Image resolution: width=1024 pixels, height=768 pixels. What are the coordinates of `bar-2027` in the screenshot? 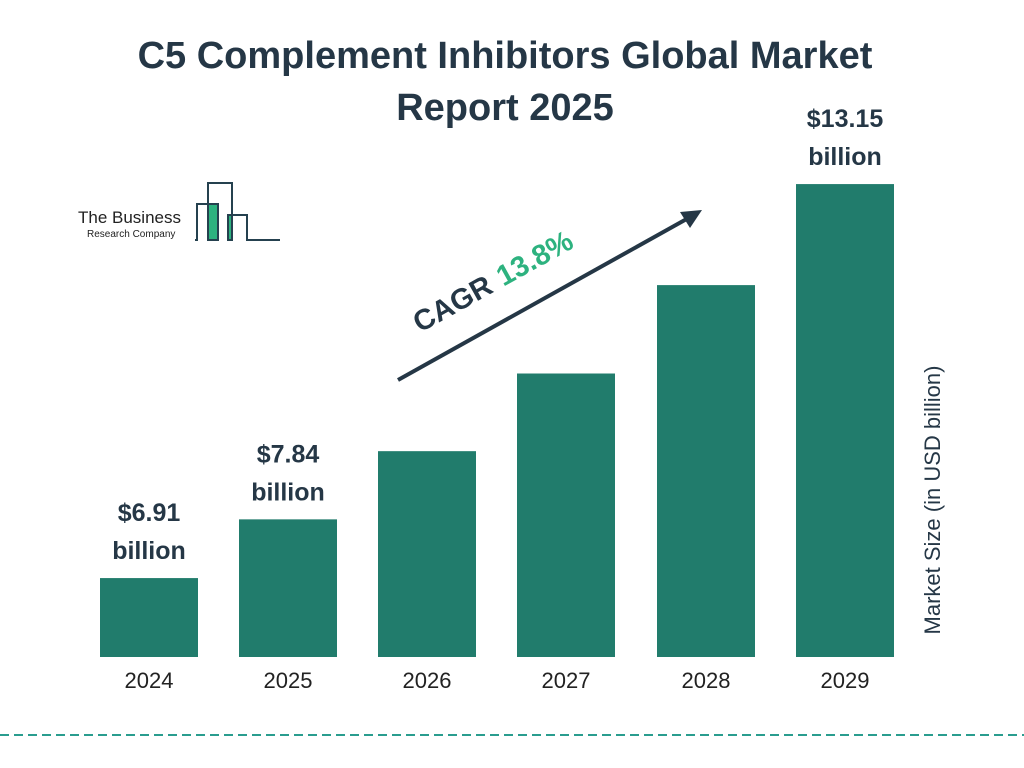 It's located at (566, 515).